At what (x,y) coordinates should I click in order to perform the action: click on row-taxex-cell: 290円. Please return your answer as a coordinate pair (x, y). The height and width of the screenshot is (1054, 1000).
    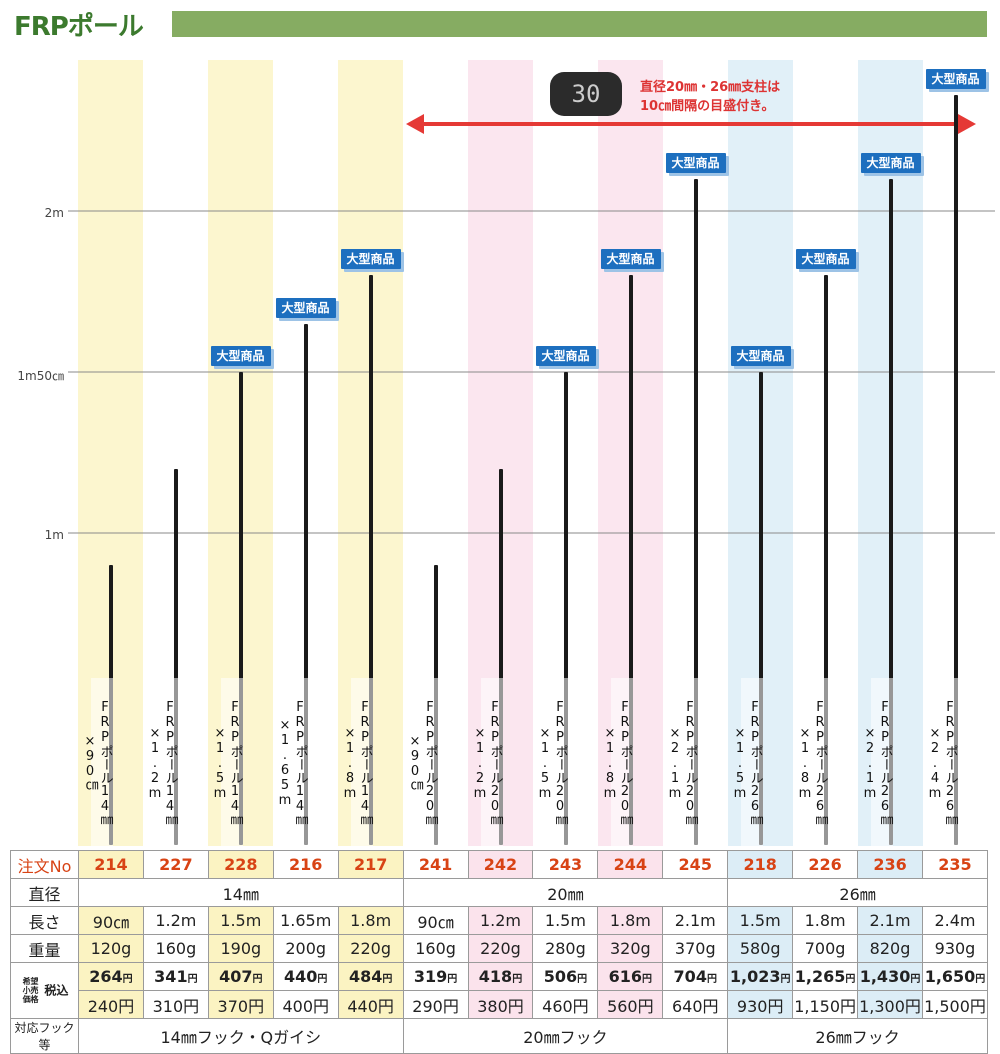
    Looking at the image, I should click on (435, 1004).